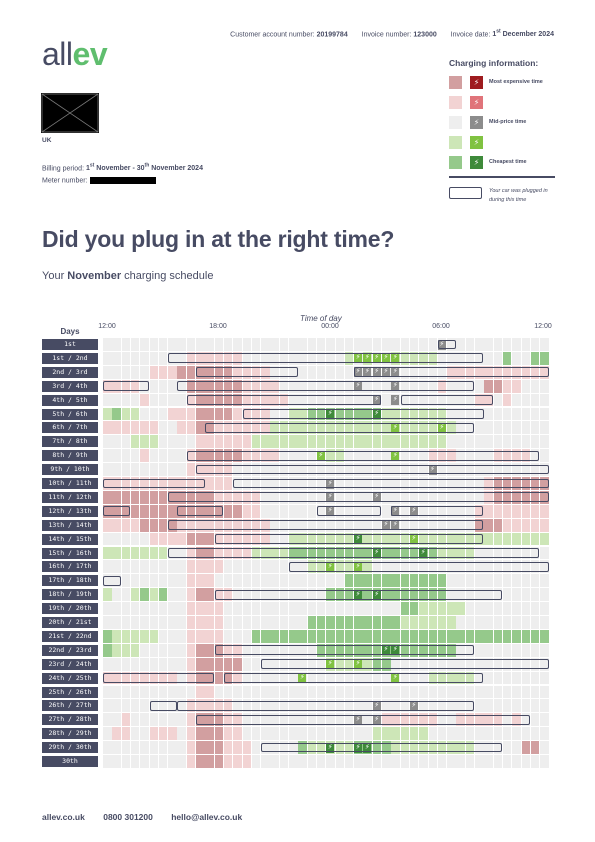  I want to click on footer-website: allev.co.uk, so click(63, 817).